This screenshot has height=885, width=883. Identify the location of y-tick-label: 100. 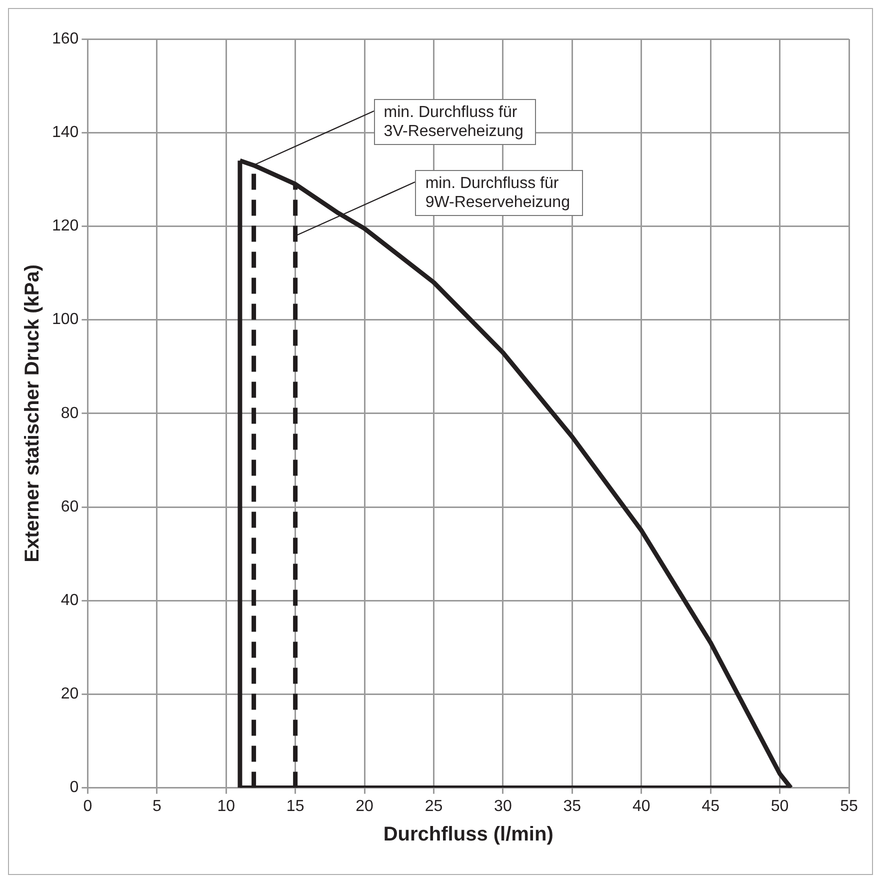
(65, 319).